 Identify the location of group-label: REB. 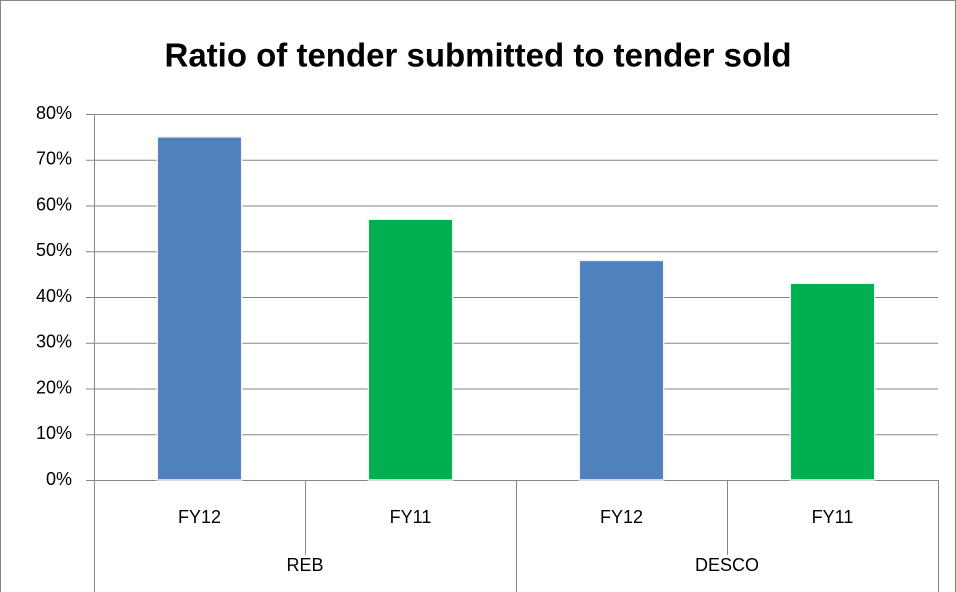
(304, 565).